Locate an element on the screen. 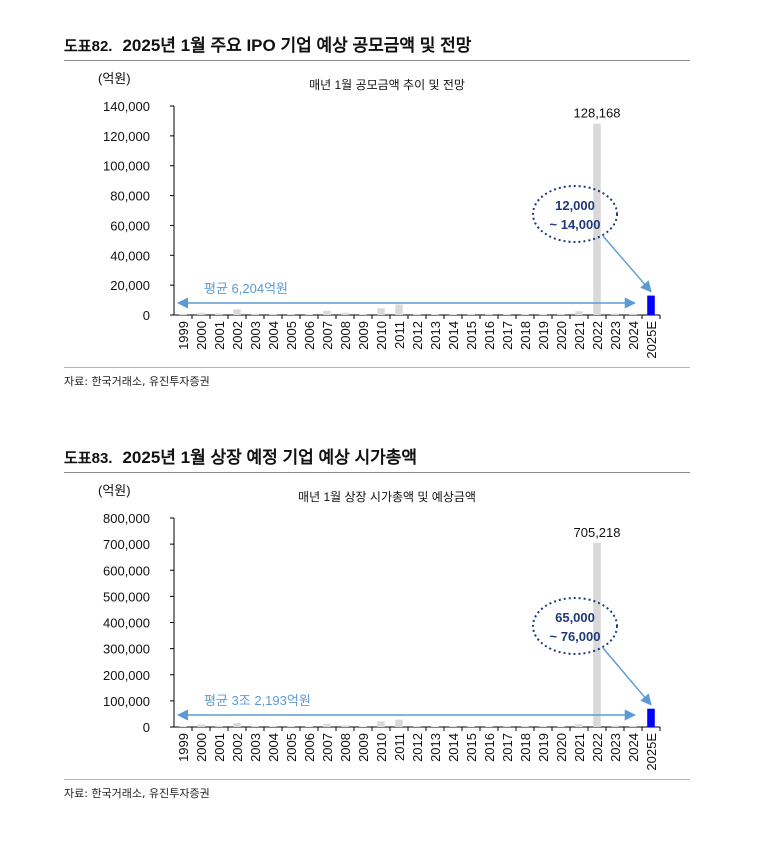 The image size is (773, 843). figure-title-row: 도표82. 2025년 1월 주요 IPO 기업 예상 공모금액 및 전망 is located at coordinates (377, 44).